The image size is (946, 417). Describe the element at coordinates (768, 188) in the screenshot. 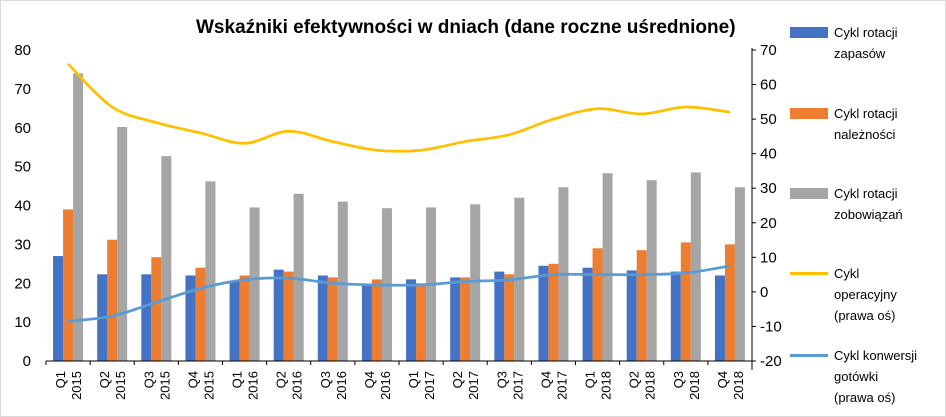

I see `y-right-tick-label: 30` at that location.